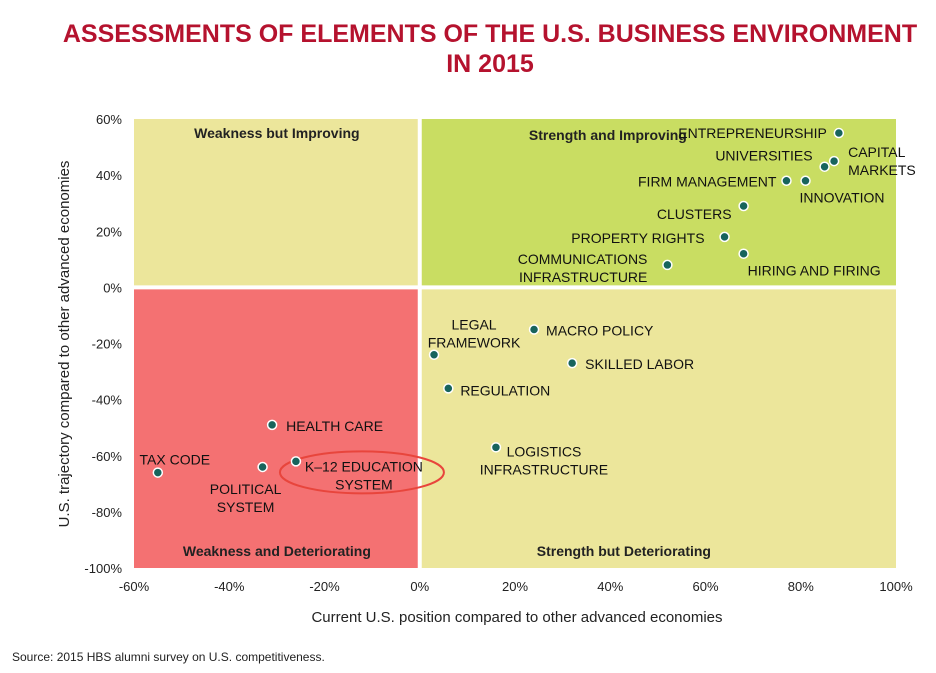 The width and height of the screenshot is (936, 673). Describe the element at coordinates (724, 237) in the screenshot. I see `point-property-rights` at that location.